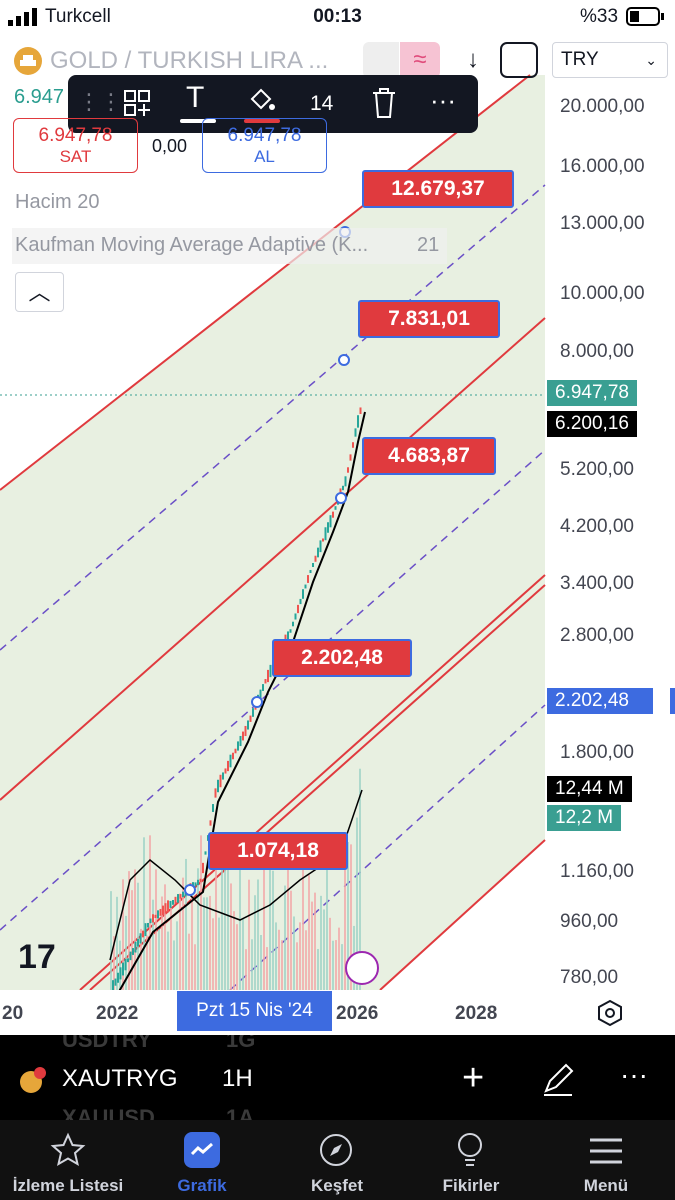 The height and width of the screenshot is (1200, 675). I want to click on scroll-button: ↓, so click(473, 59).